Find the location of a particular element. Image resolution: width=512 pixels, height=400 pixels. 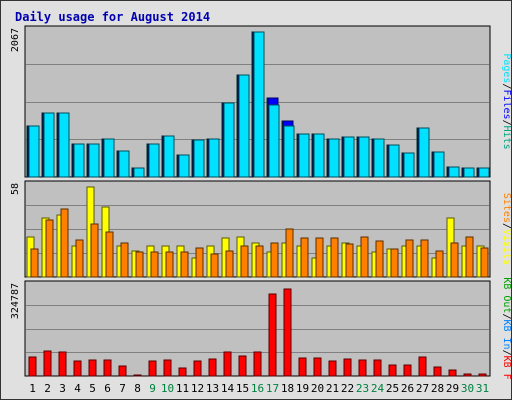

day-label-8: 8 is located at coordinates (137, 388).